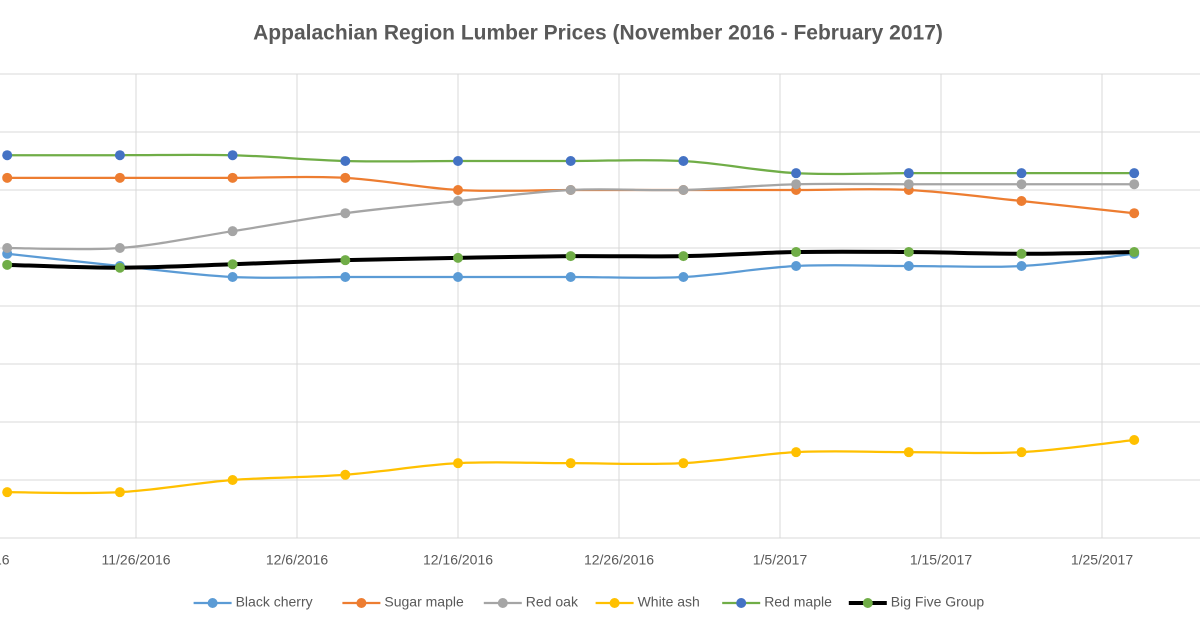 This screenshot has width=1200, height=630. What do you see at coordinates (5, 560) in the screenshot?
I see `x-tick-label: 11/16/2016` at bounding box center [5, 560].